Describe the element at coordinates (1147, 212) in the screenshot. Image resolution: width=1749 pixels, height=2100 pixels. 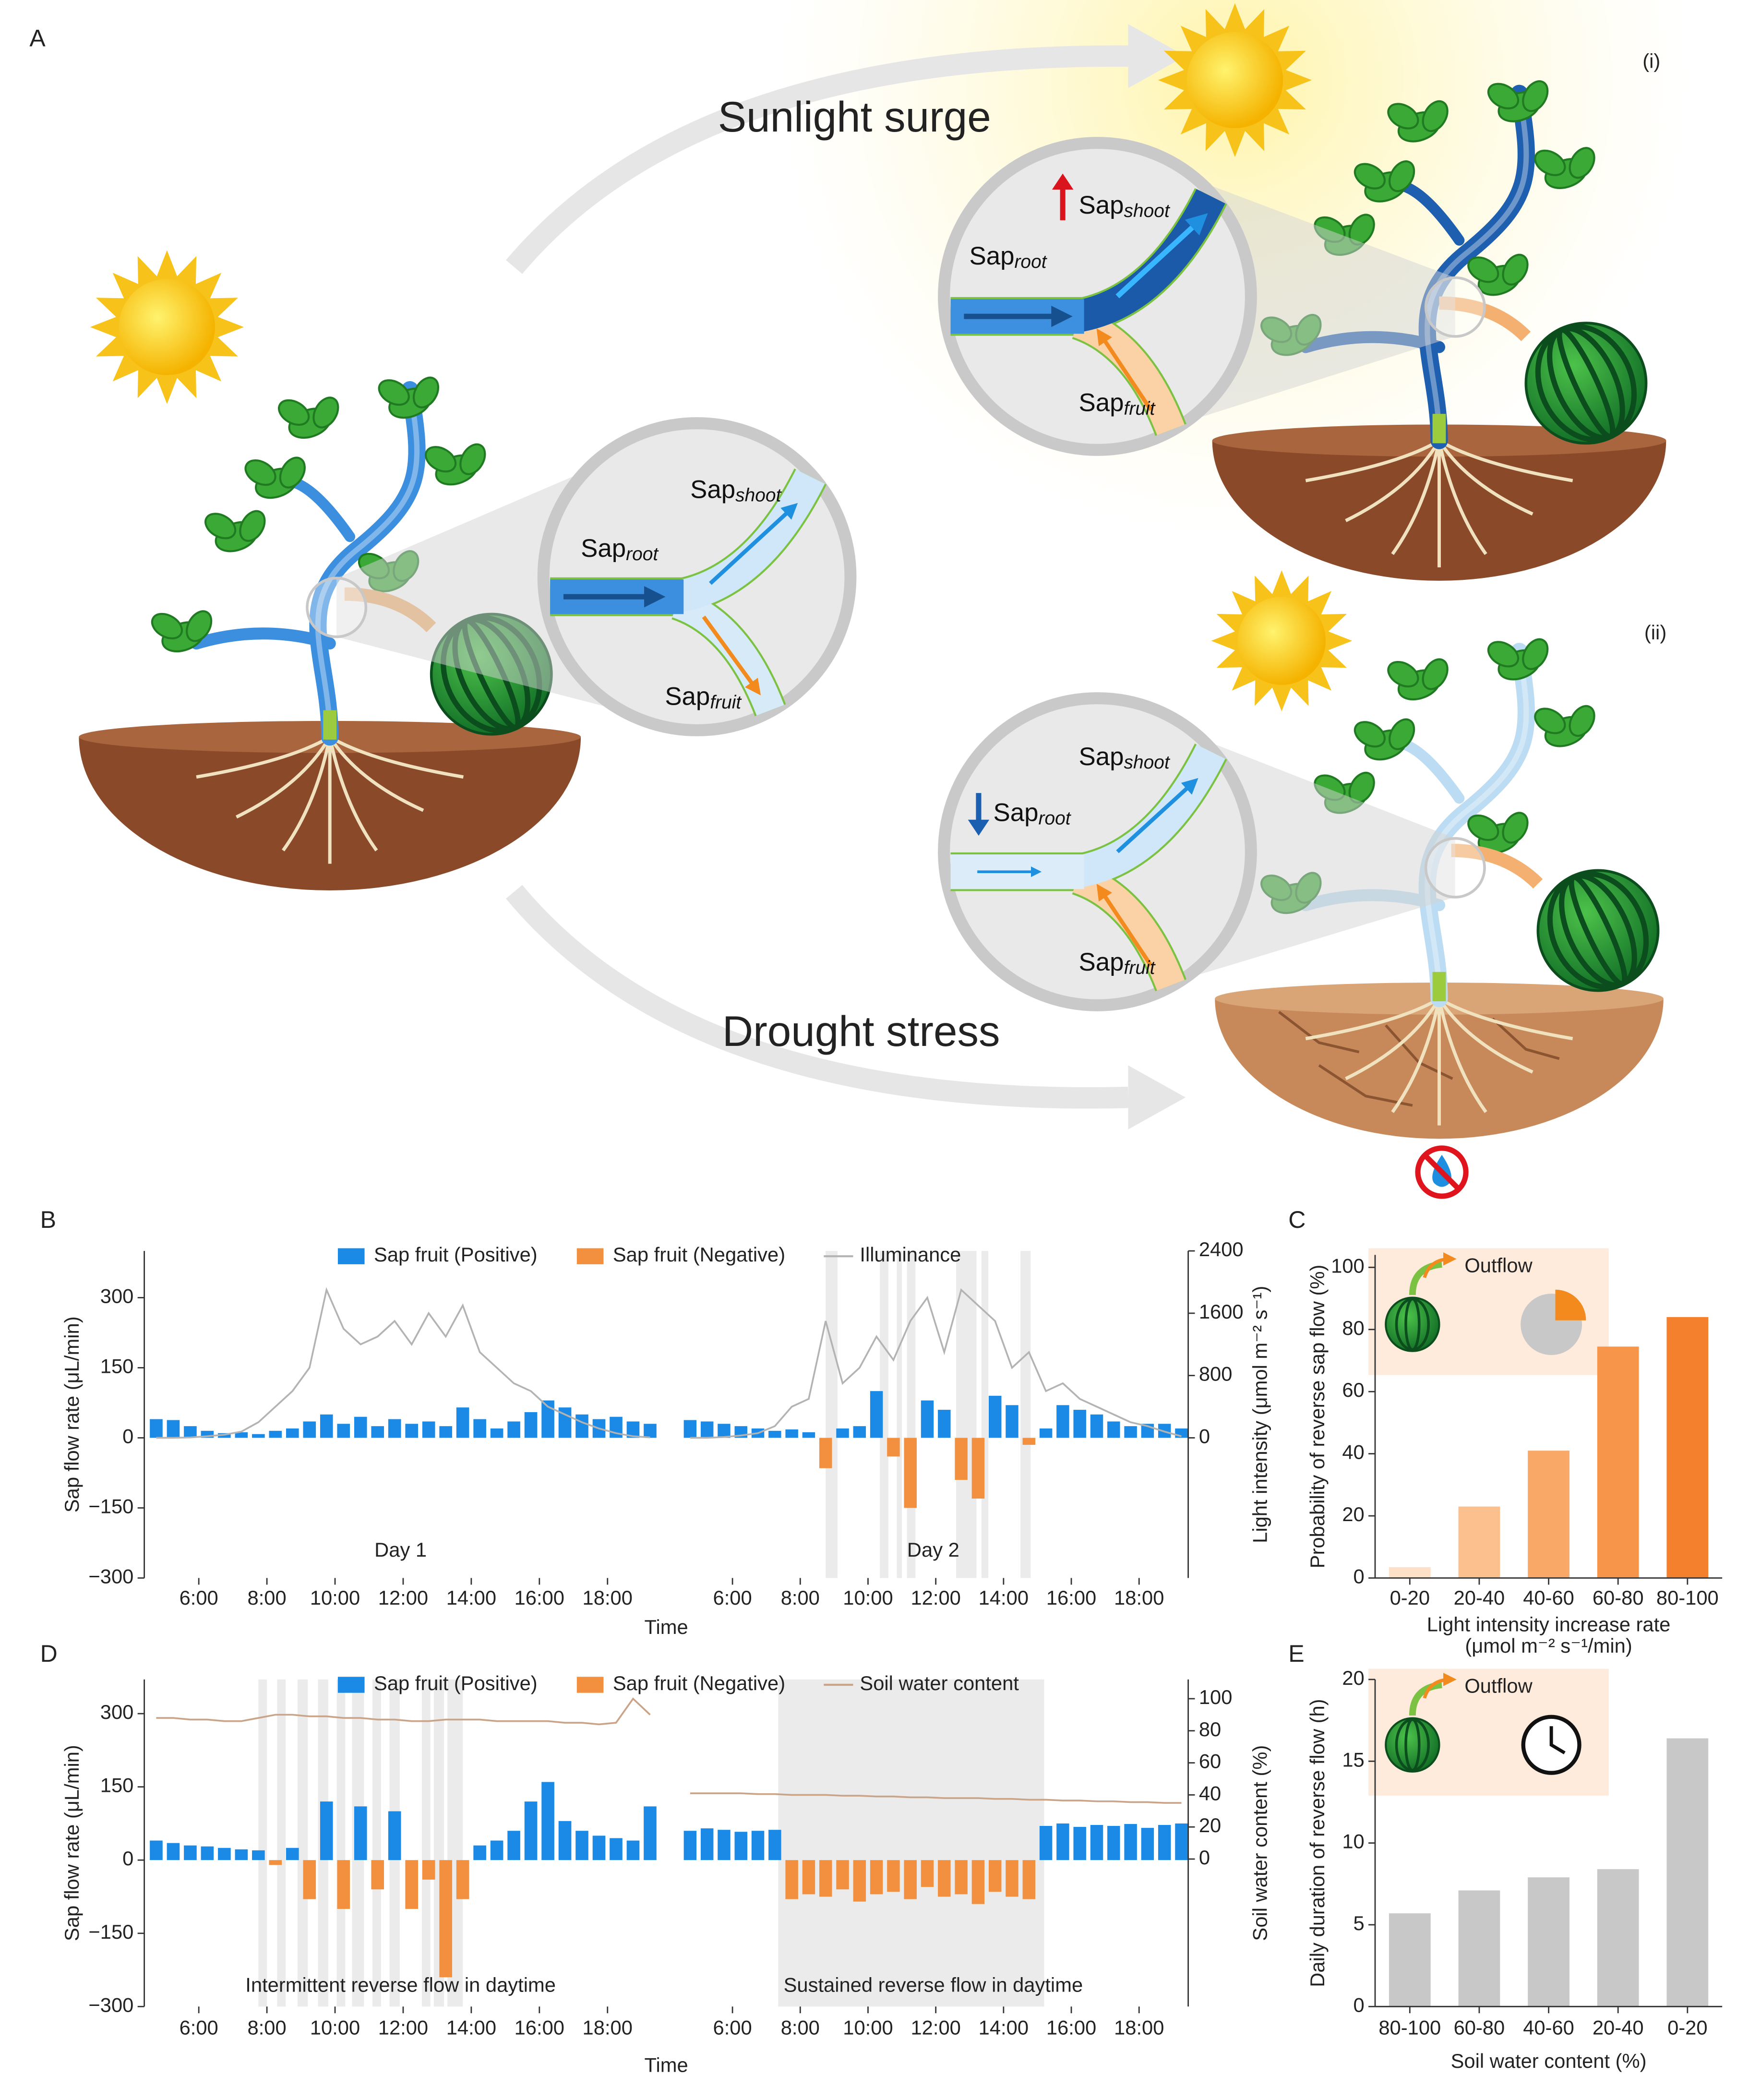
I see `sap-subscript: shoot` at that location.